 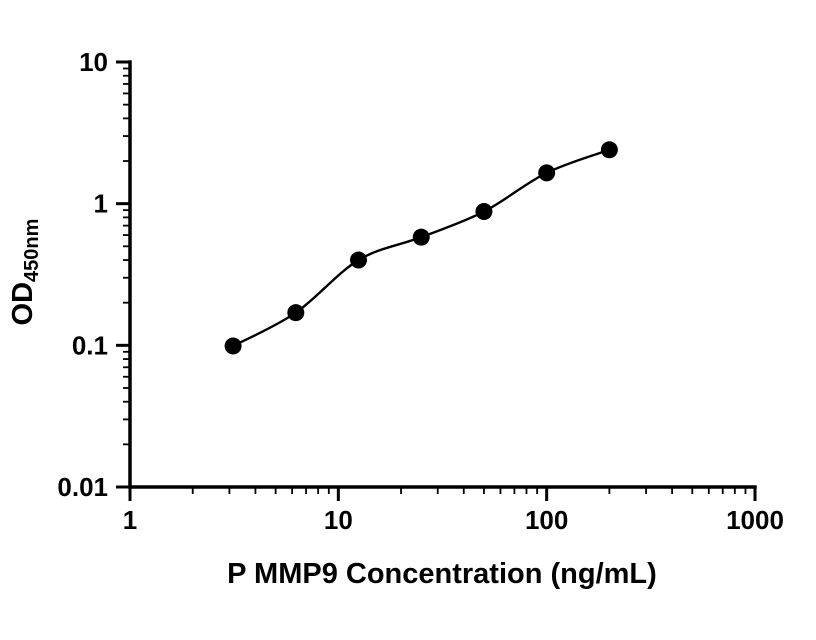 What do you see at coordinates (755, 520) in the screenshot?
I see `x-tick-label: 1000` at bounding box center [755, 520].